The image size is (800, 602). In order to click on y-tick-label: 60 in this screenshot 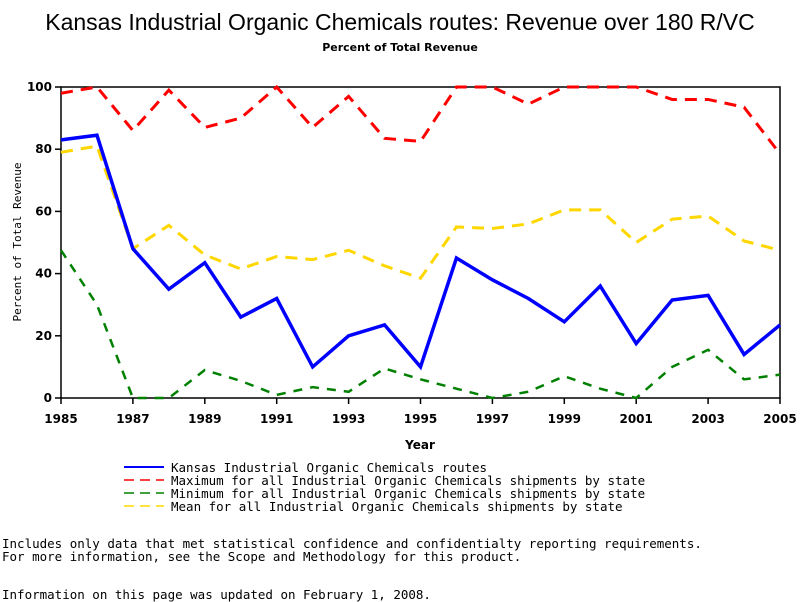, I will do `click(43, 211)`.